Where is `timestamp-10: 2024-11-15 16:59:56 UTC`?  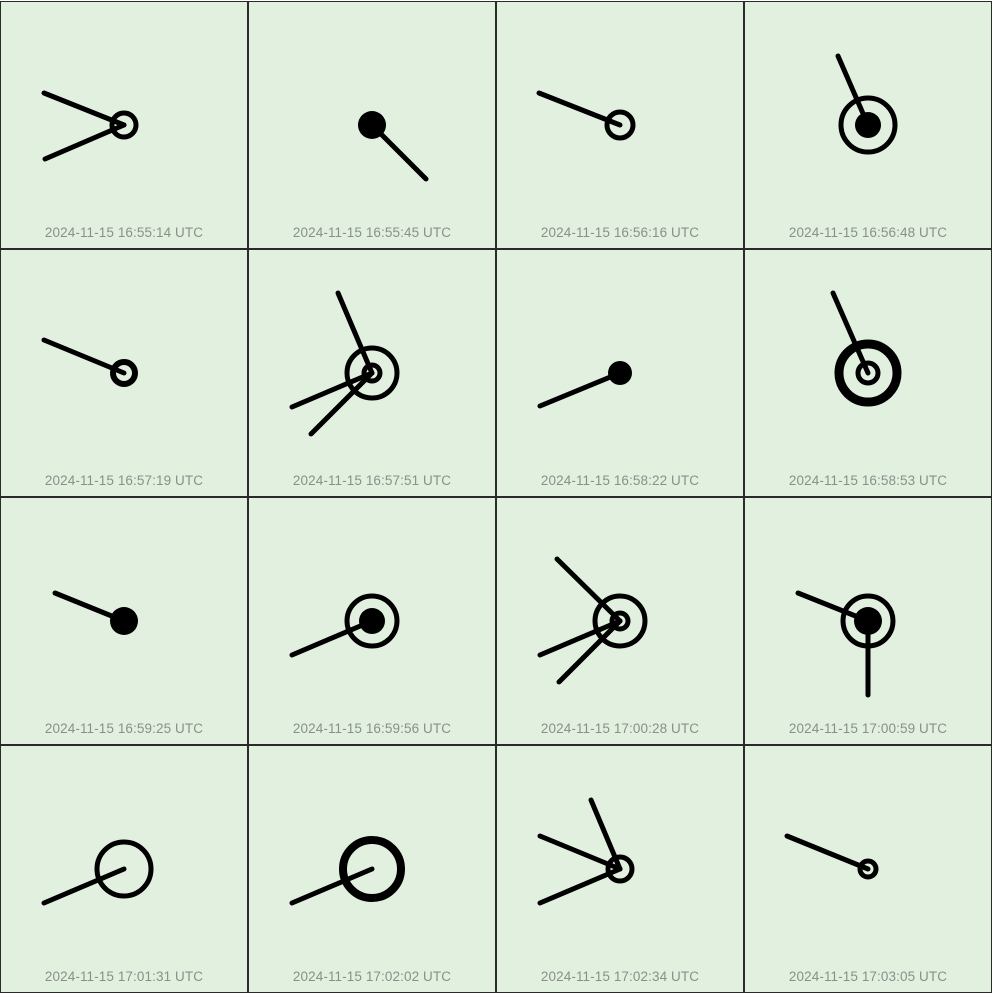 timestamp-10: 2024-11-15 16:59:56 UTC is located at coordinates (372, 728).